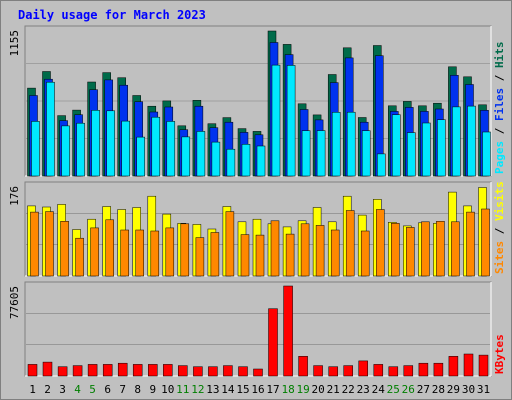  What do you see at coordinates (137, 389) in the screenshot?
I see `x-tick-label-day-8: 8` at bounding box center [137, 389].